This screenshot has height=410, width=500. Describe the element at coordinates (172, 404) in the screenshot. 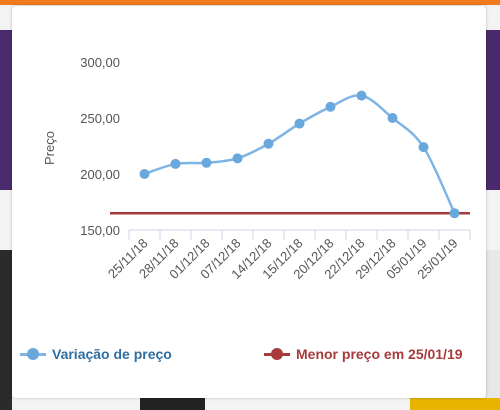

I see `background-strip-dark` at that location.